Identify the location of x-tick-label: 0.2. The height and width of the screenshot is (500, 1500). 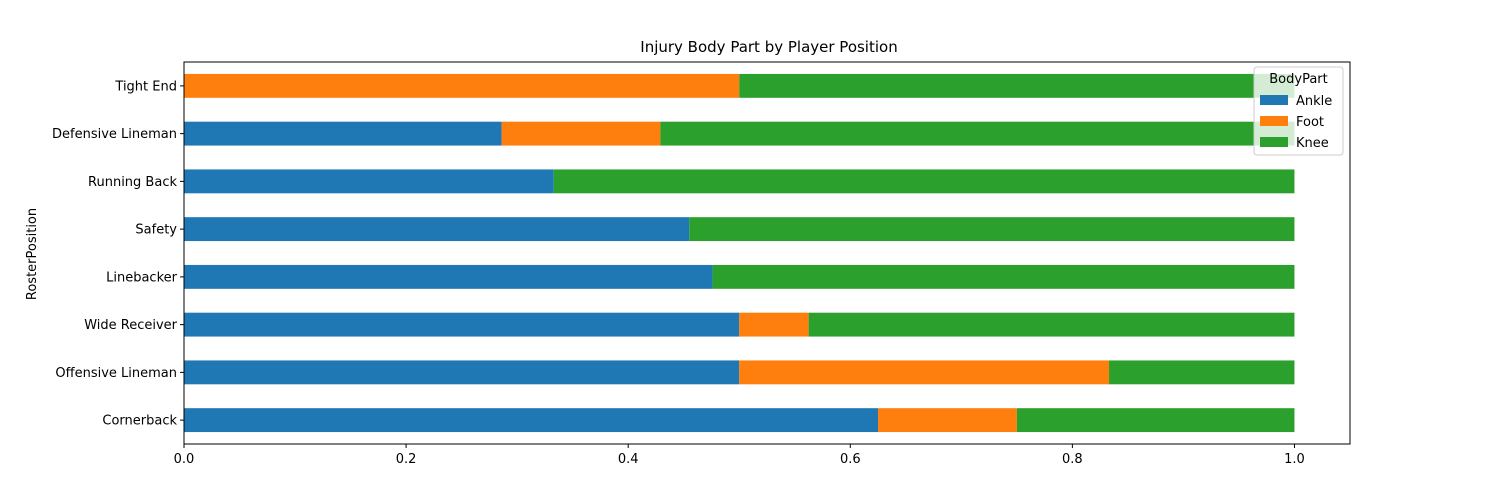
(406, 459).